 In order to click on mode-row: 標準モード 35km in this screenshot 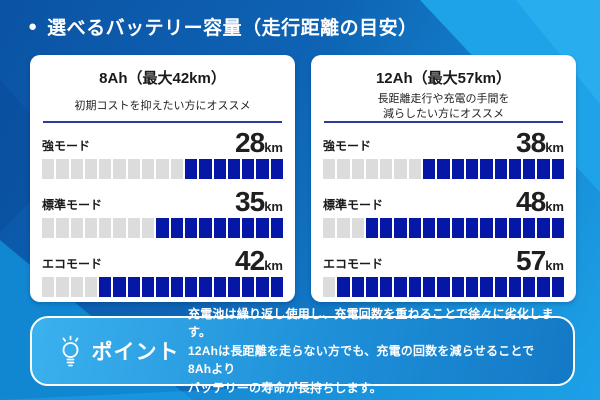, I will do `click(163, 212)`.